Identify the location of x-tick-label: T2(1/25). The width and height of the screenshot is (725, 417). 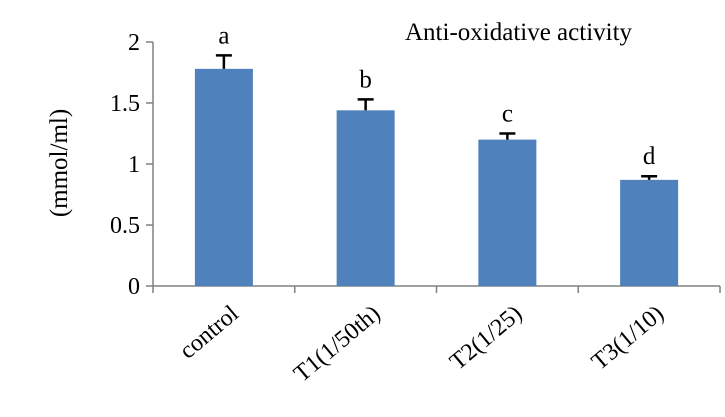
(486, 338).